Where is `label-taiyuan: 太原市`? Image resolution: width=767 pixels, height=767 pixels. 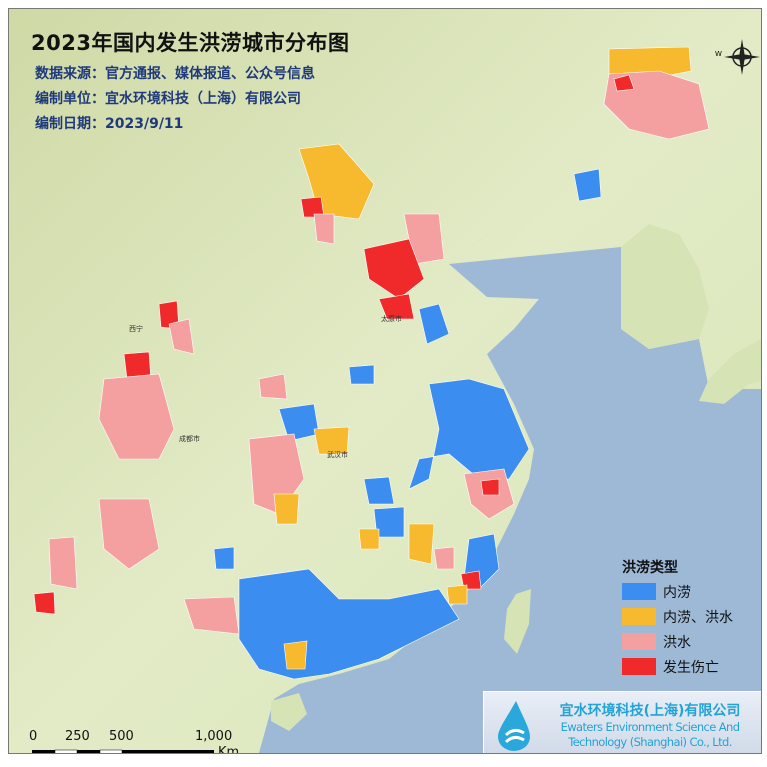 label-taiyuan: 太原市 is located at coordinates (391, 318).